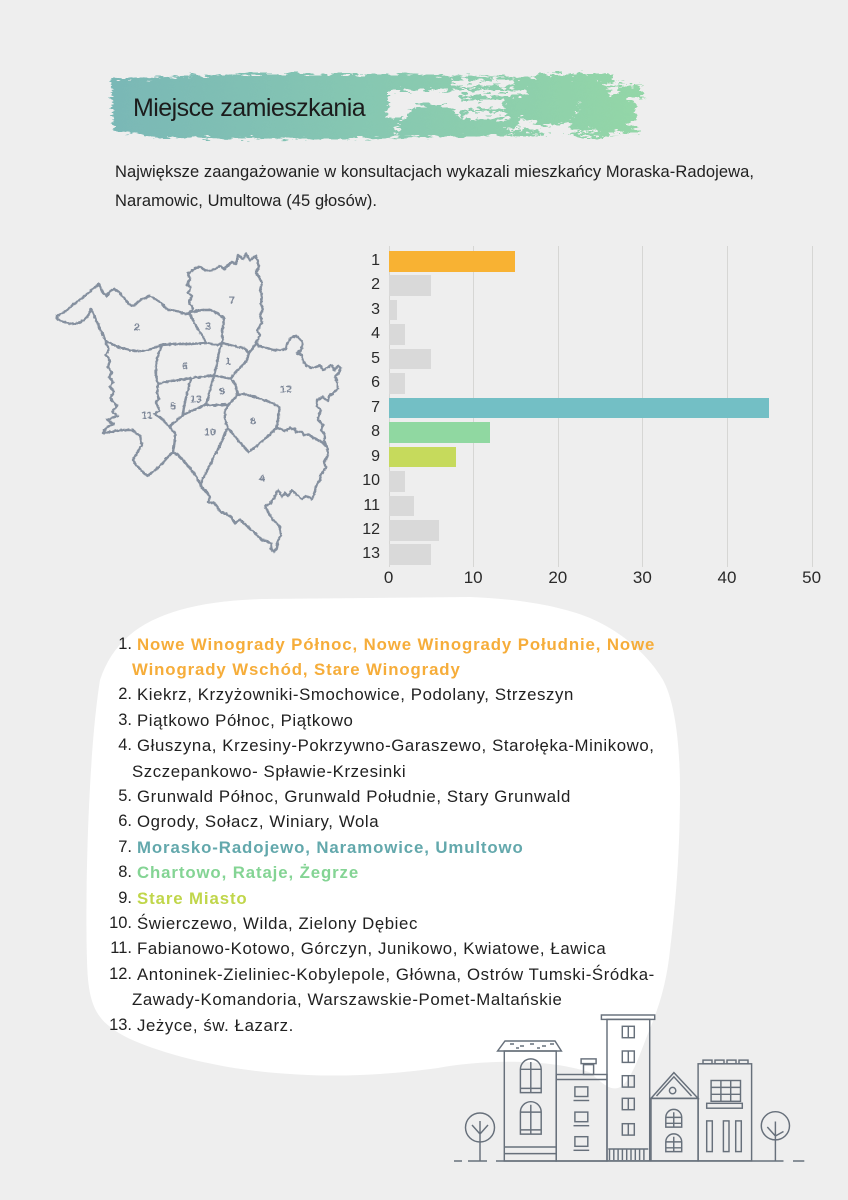 The height and width of the screenshot is (1200, 848). Describe the element at coordinates (196, 400) in the screenshot. I see `svg-text: 13` at that location.